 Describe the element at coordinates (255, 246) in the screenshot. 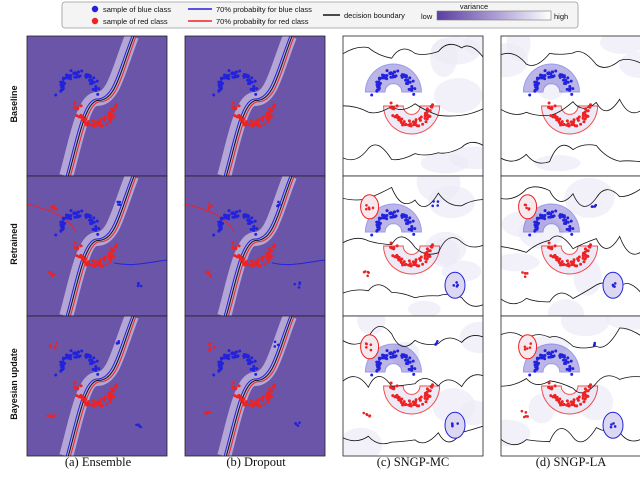

I see `panel-content` at that location.